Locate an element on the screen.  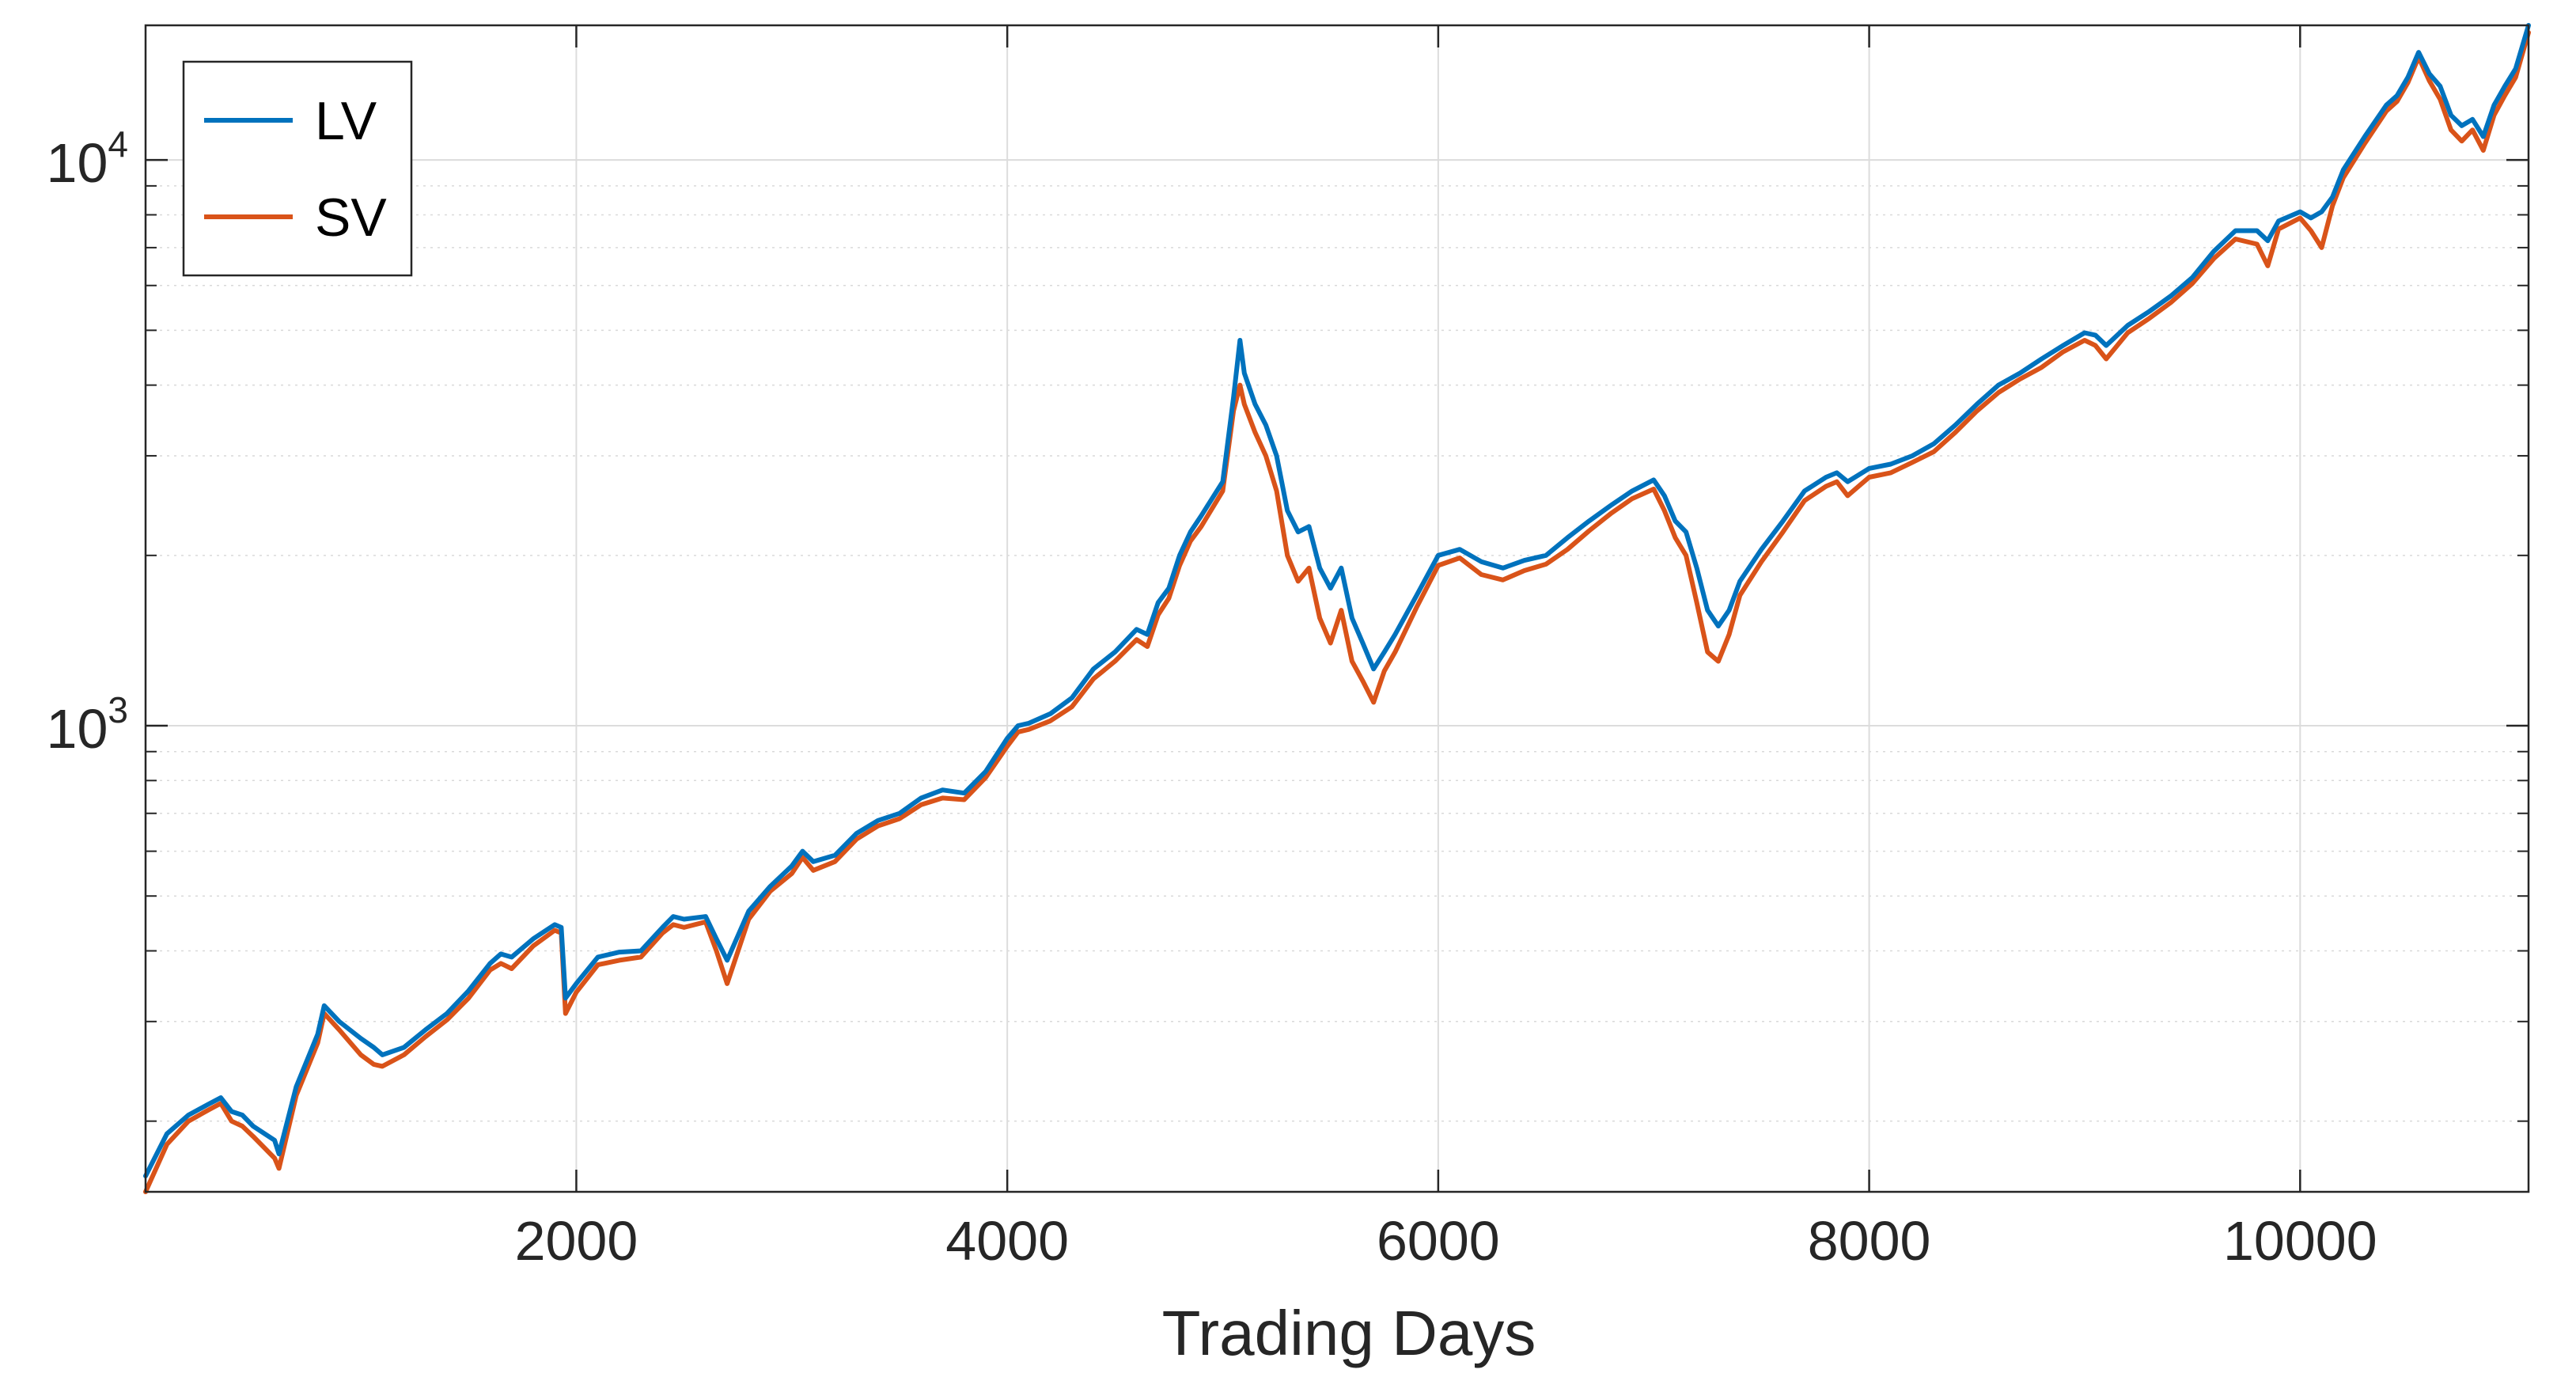
x-axis-title: Trading Days is located at coordinates (1349, 1333).